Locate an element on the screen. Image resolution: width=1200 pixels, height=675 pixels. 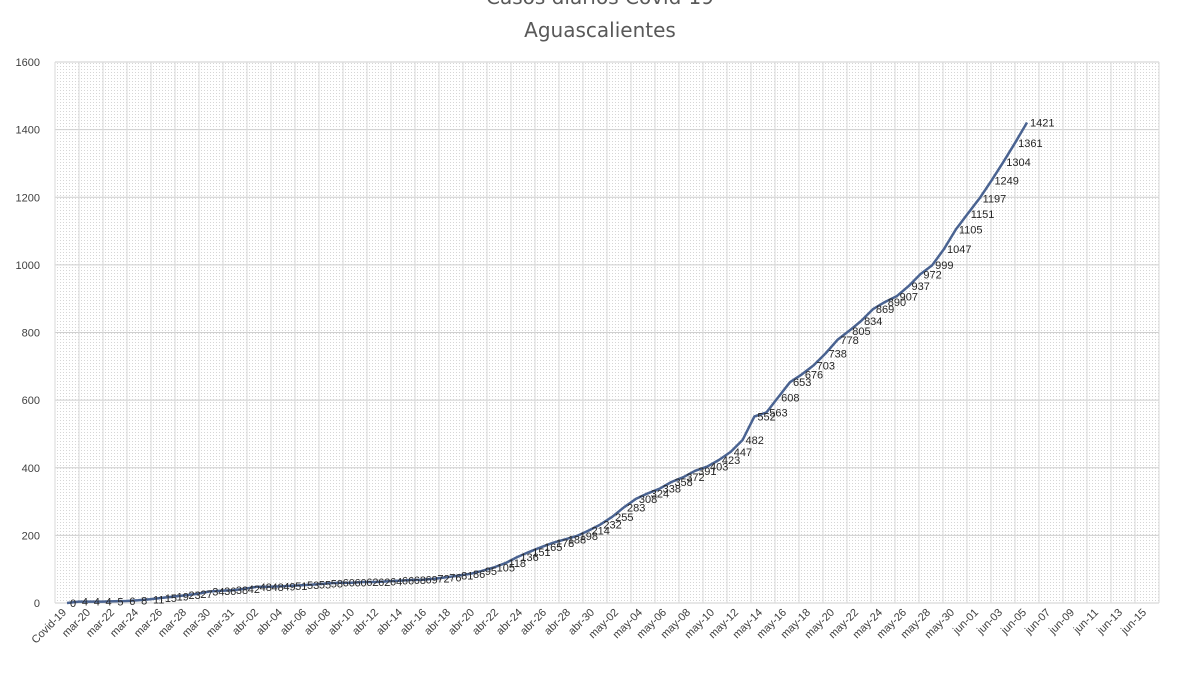
x-tick-label: abr-12 is located at coordinates (365, 622).